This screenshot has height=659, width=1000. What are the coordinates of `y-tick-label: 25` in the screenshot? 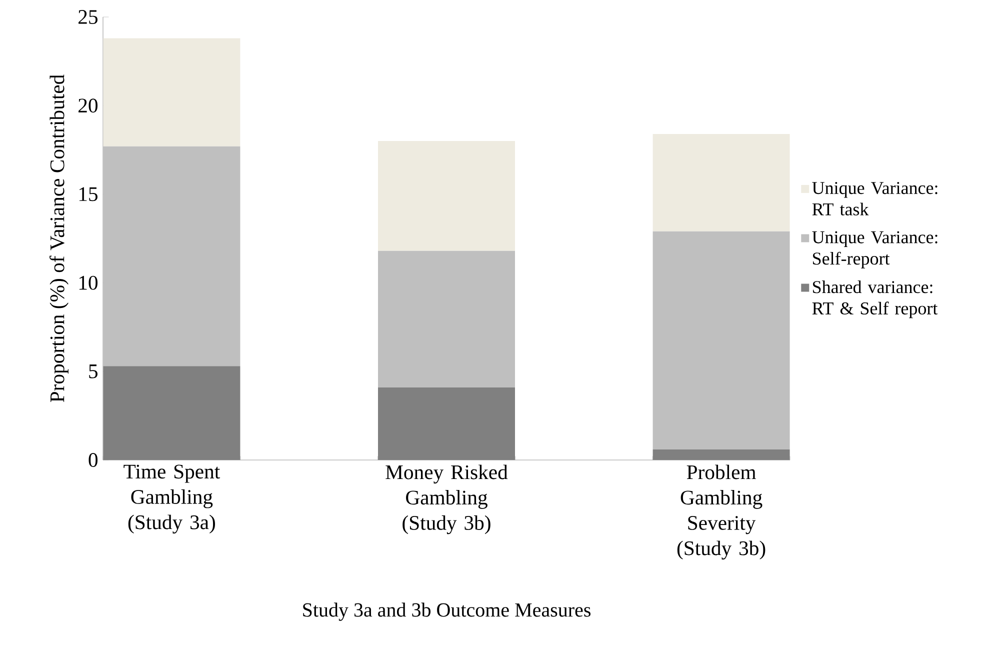 It's located at (88, 17).